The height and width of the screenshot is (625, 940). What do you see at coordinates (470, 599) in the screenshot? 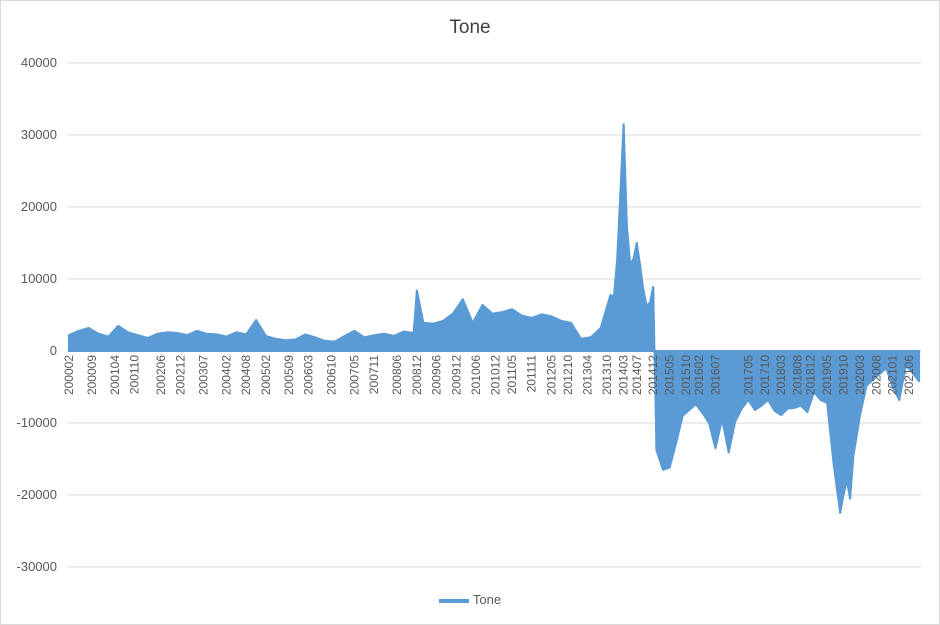
I see `legend: Tone` at bounding box center [470, 599].